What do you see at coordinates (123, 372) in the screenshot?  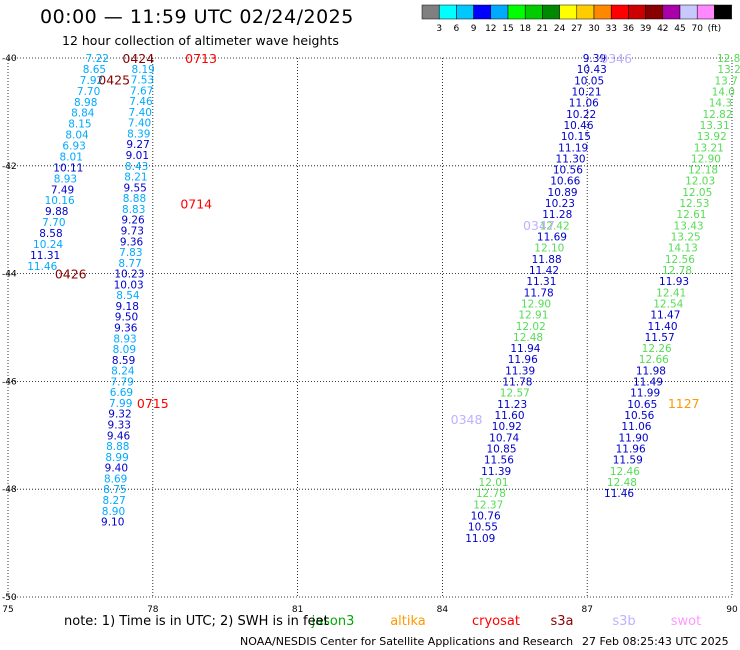 I see `swh-value: 8.24` at bounding box center [123, 372].